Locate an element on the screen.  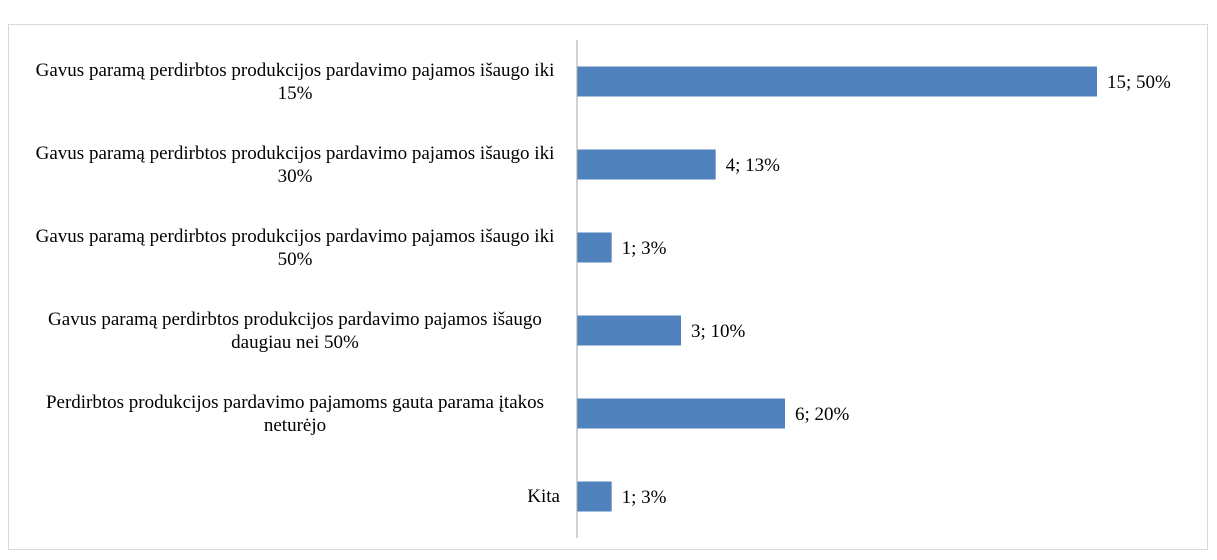
category-text: Kita is located at coordinates (543, 496).